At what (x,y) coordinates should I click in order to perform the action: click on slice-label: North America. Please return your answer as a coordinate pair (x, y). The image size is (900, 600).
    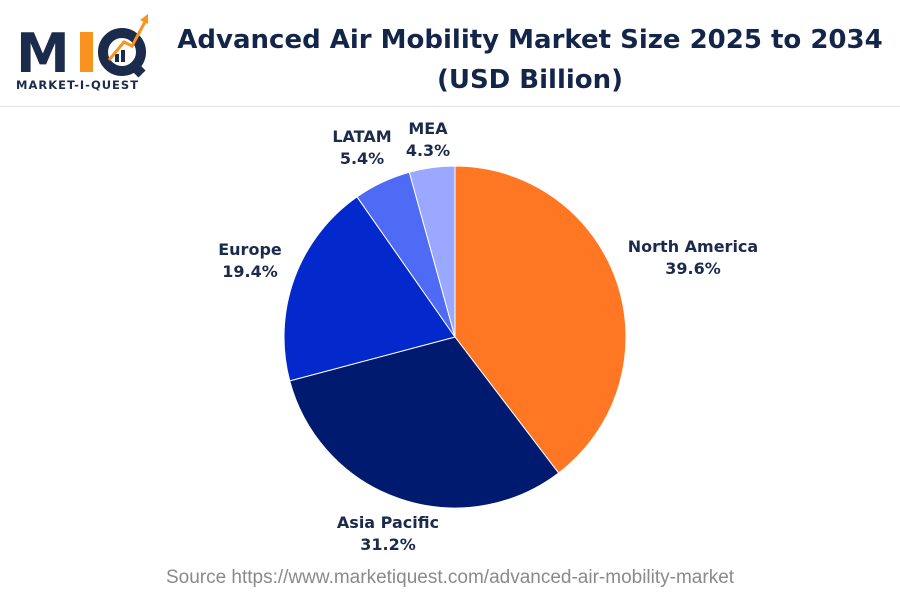
    Looking at the image, I should click on (693, 246).